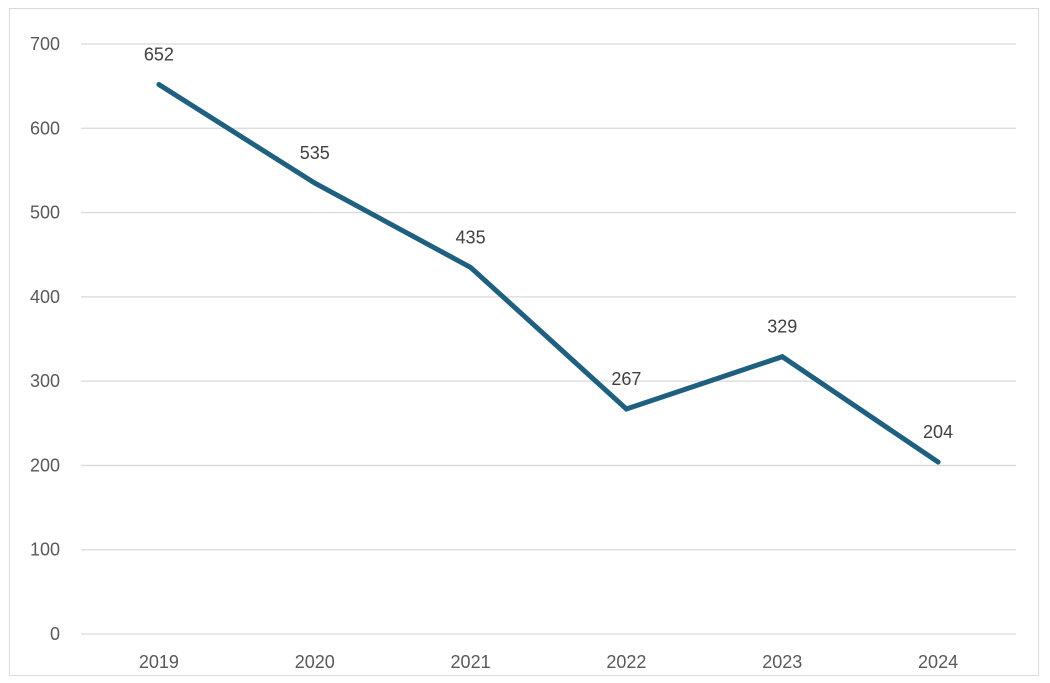 The image size is (1050, 683). What do you see at coordinates (626, 662) in the screenshot?
I see `x-tick-label: 2022` at bounding box center [626, 662].